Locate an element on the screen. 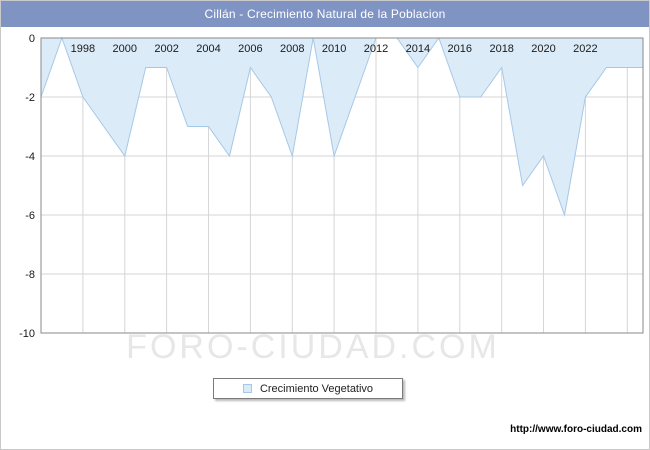 This screenshot has width=650, height=450. legend-box: Crecimiento Vegetativo is located at coordinates (308, 388).